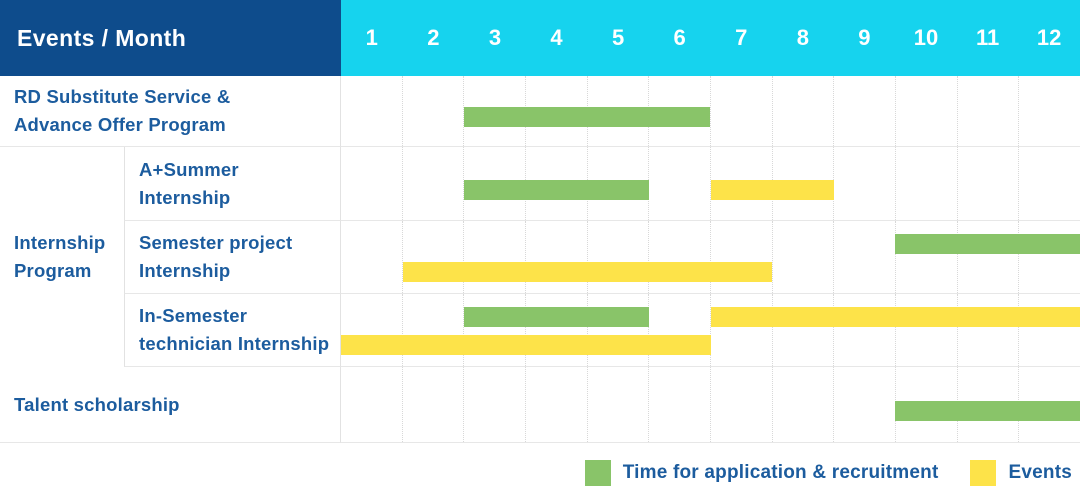 The width and height of the screenshot is (1080, 494). I want to click on legend-label-recruitment: Time for application & recruitment, so click(780, 472).